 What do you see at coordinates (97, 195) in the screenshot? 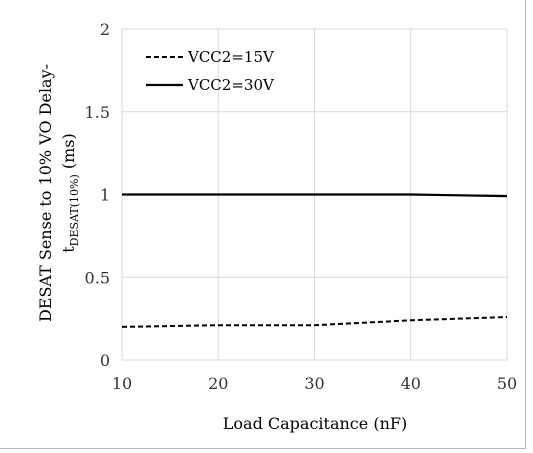
I see `y-tick-labels: 0 0.5 1 1.5 2` at bounding box center [97, 195].